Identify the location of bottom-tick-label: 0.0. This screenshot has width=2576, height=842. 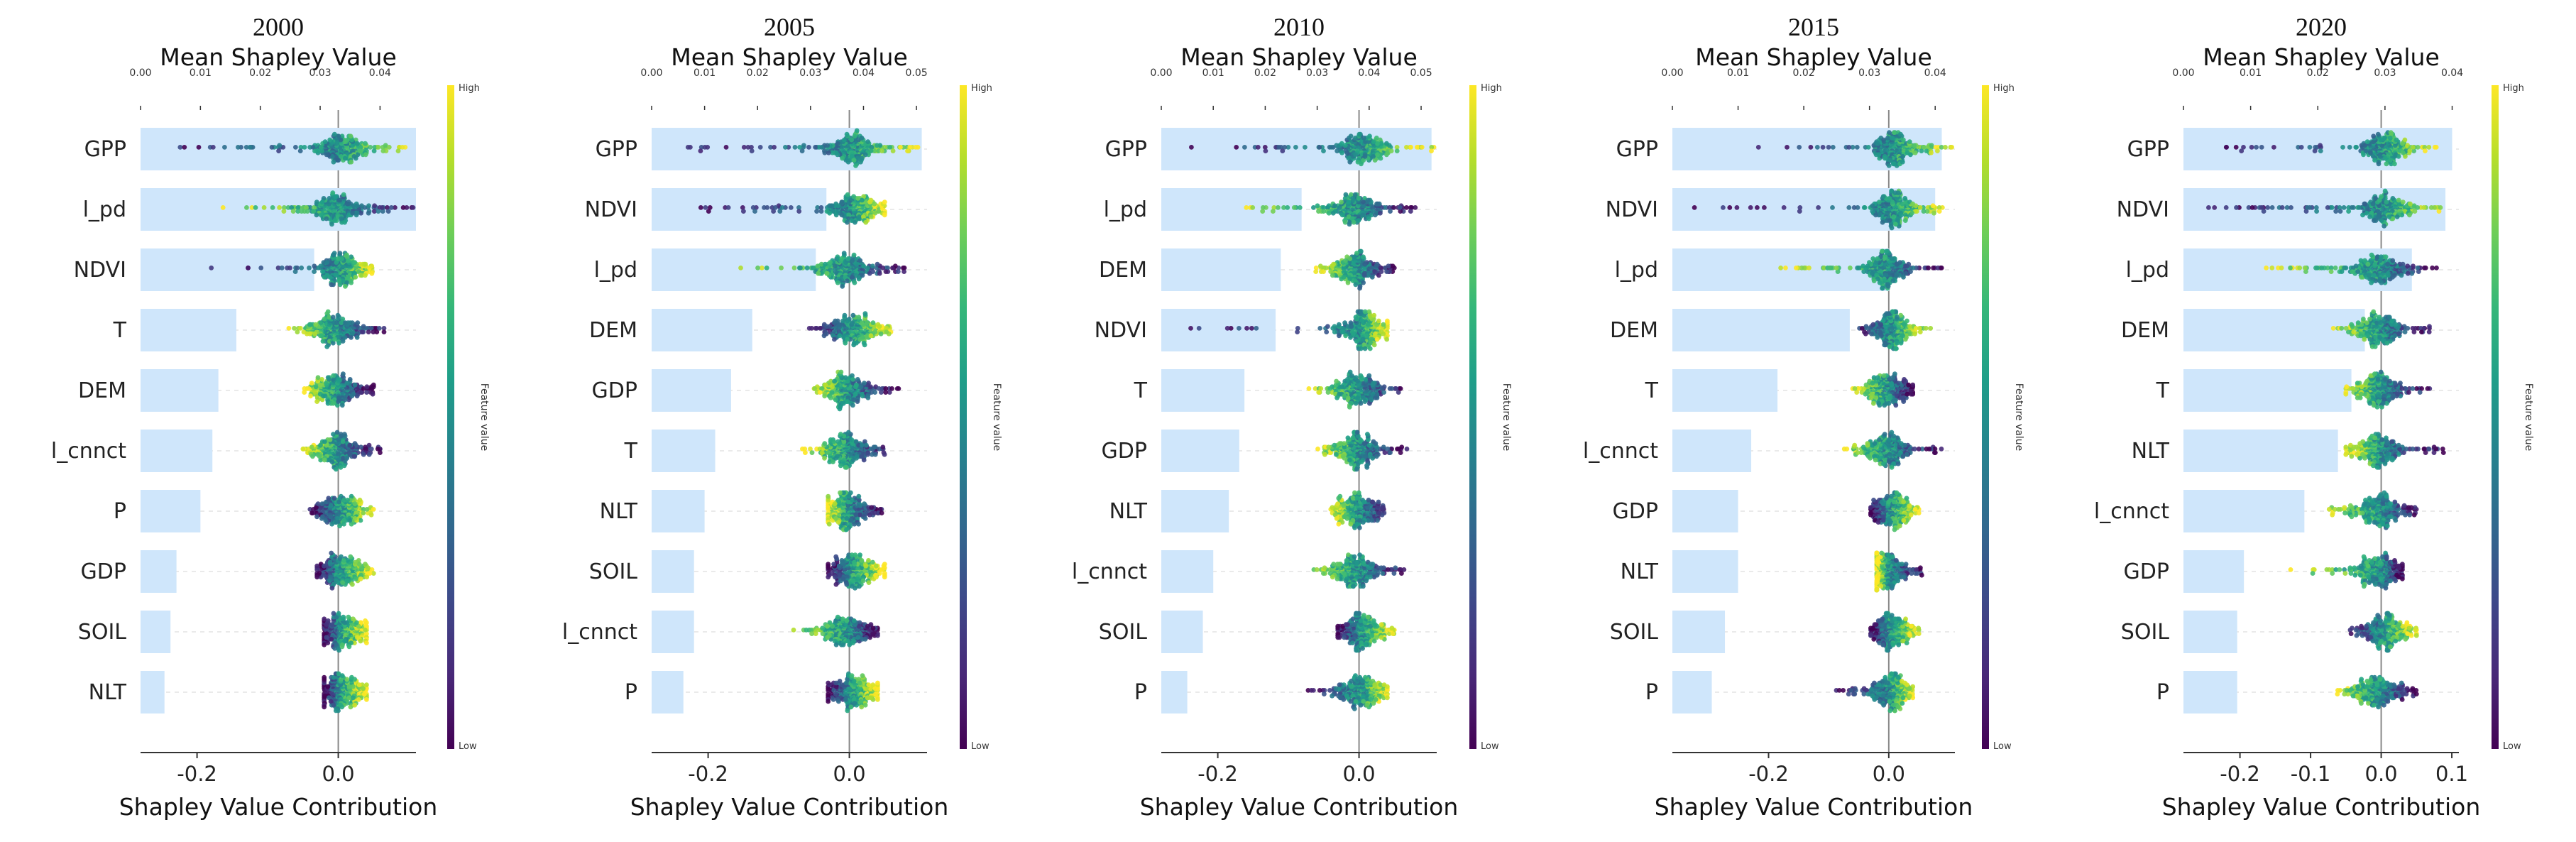
(338, 774).